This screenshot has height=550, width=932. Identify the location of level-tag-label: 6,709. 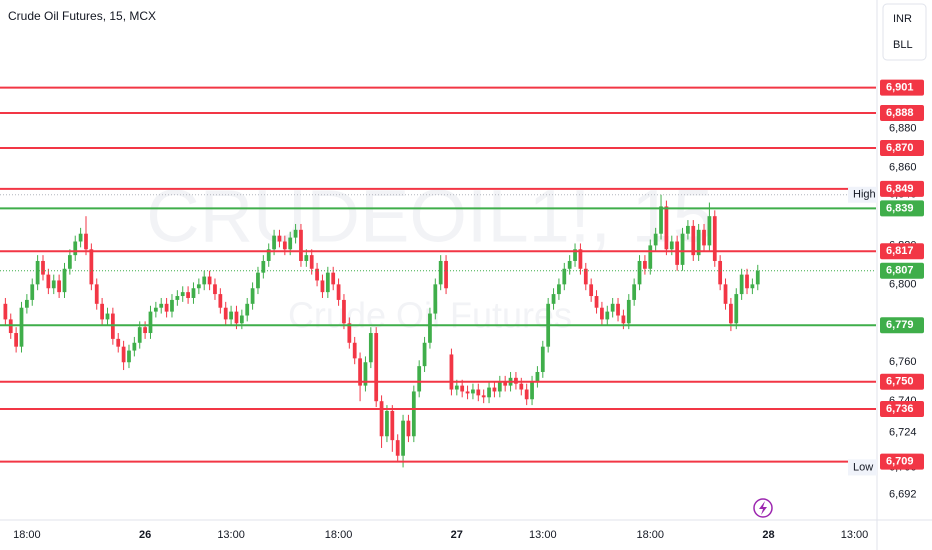
(900, 461).